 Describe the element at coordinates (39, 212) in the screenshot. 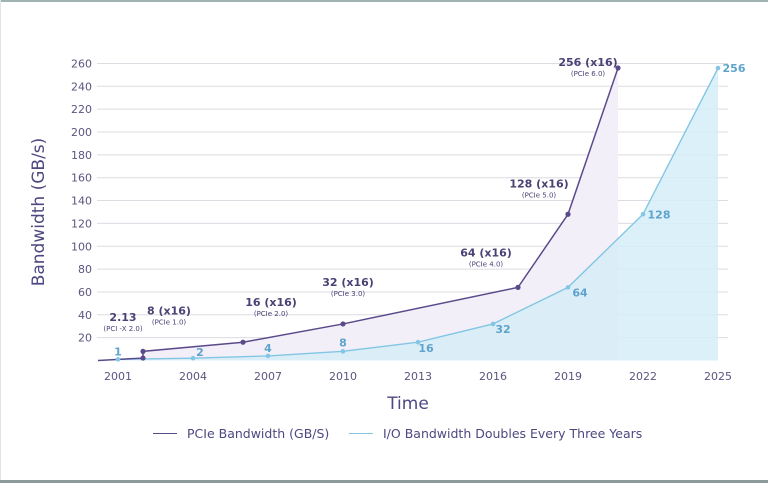

I see `y-axis-label: Bandwidth (GB/s)` at that location.